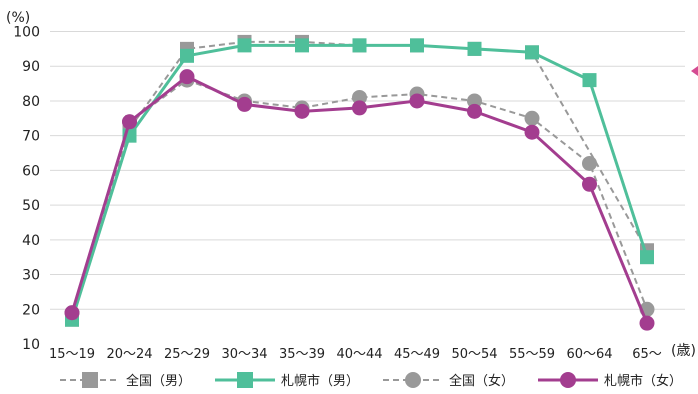 This screenshot has height=394, width=698. What do you see at coordinates (474, 354) in the screenshot?
I see `x-tick-label: 50〜54` at bounding box center [474, 354].